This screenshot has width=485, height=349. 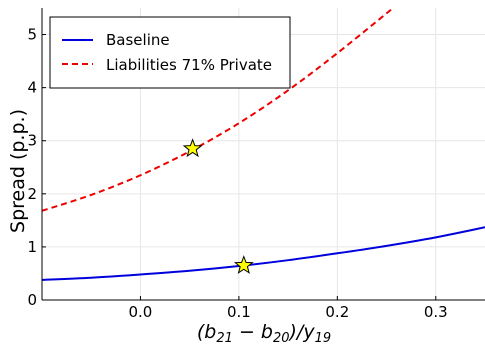 I want to click on x-tick-label: 0.2, so click(x=337, y=312).